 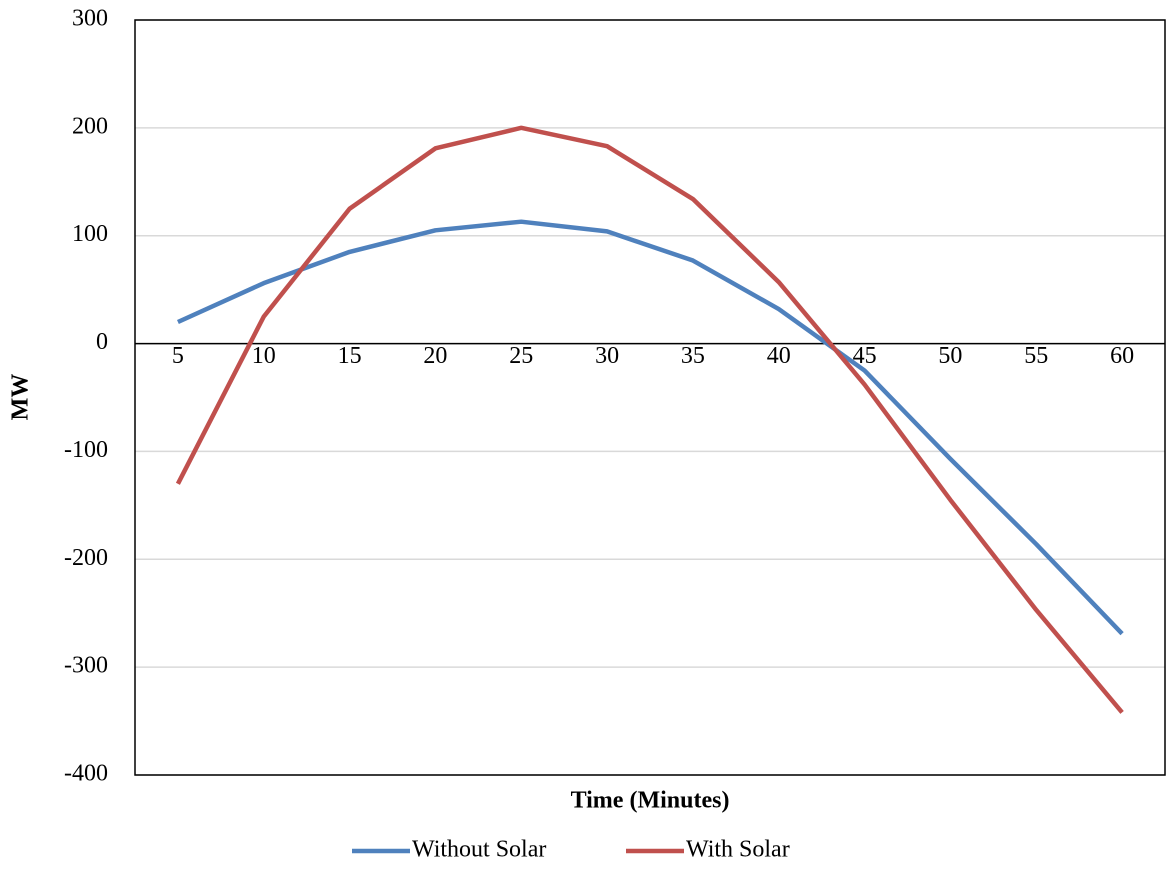 I want to click on y-tick-label: -200, so click(x=86, y=558).